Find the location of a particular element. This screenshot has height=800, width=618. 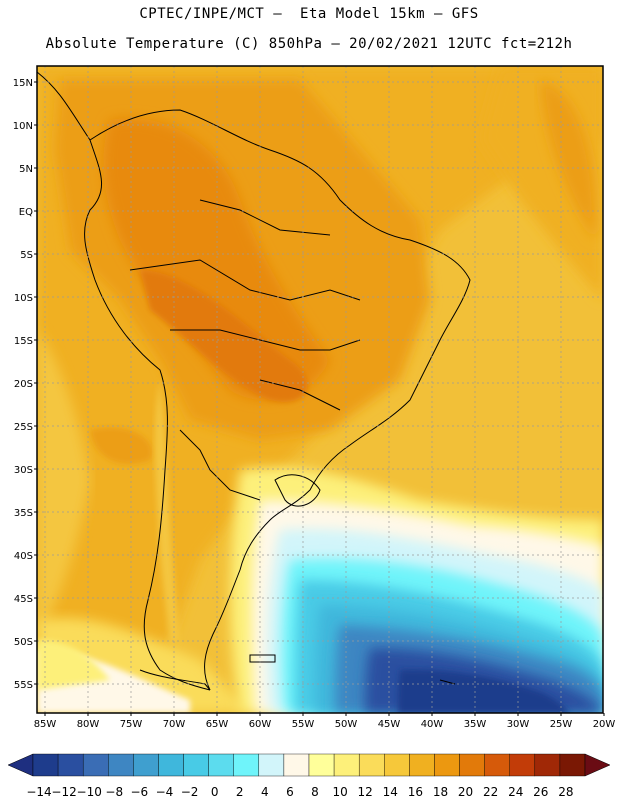

colorbar-label: −14 is located at coordinates (38, 792).